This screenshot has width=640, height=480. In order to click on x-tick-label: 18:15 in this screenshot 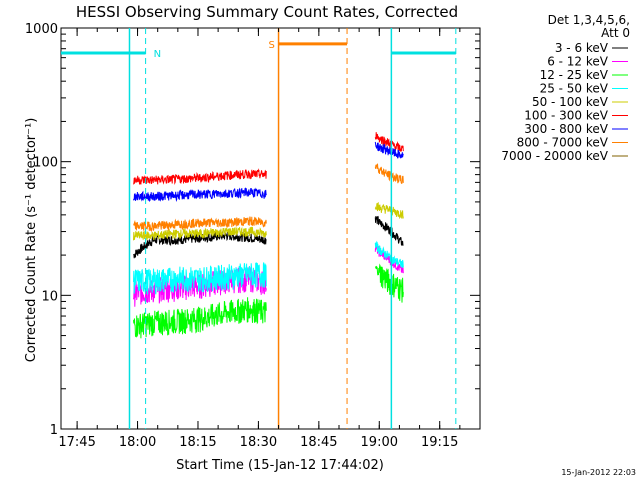, I will do `click(197, 442)`.